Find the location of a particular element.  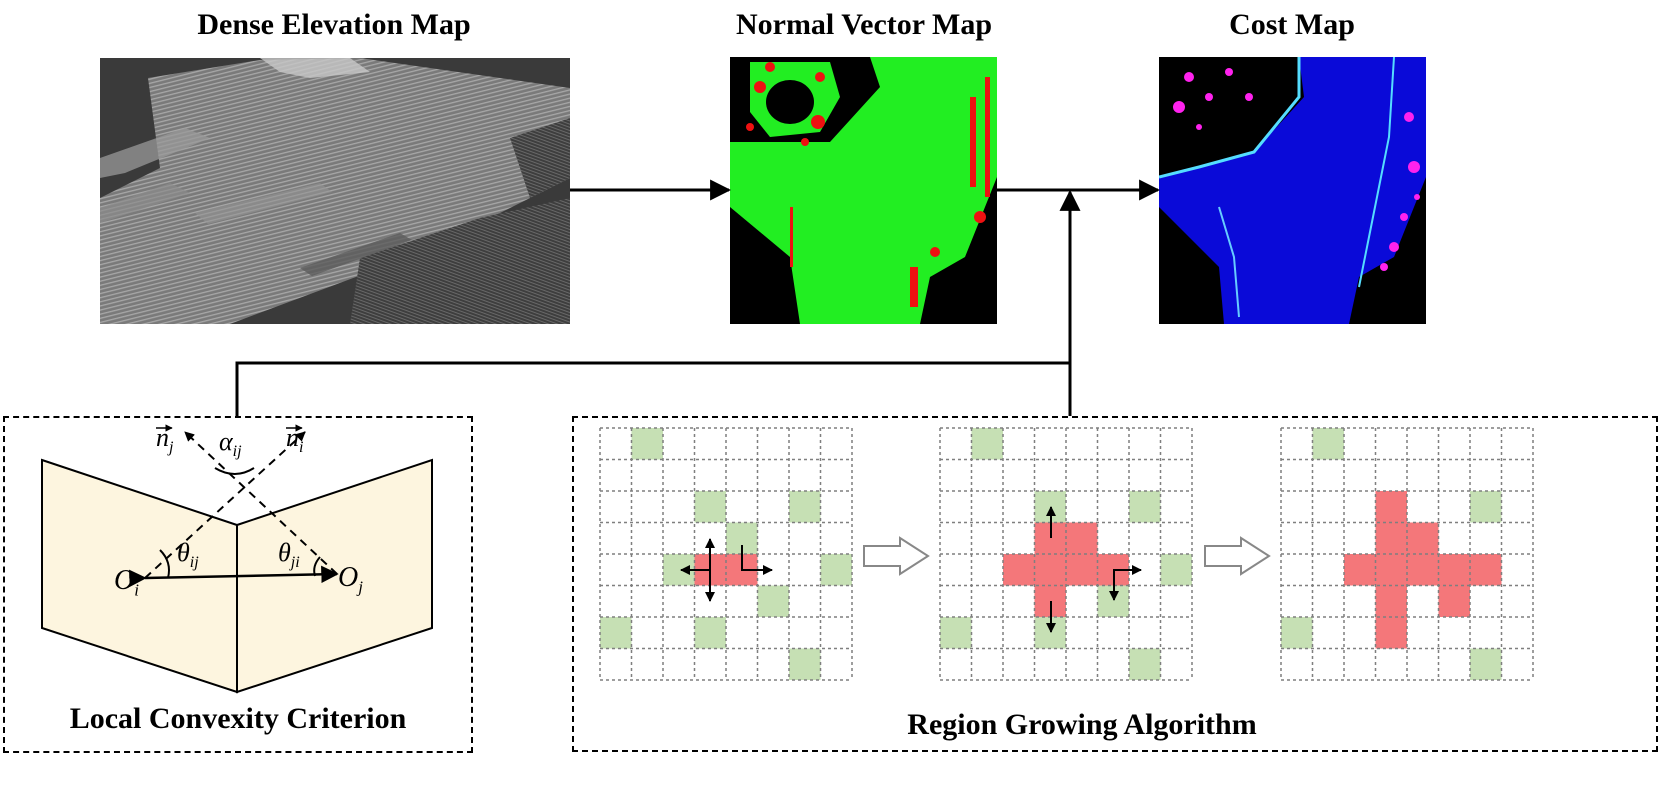

region-growing-title: Region Growing Algorithm is located at coordinates (1082, 724).